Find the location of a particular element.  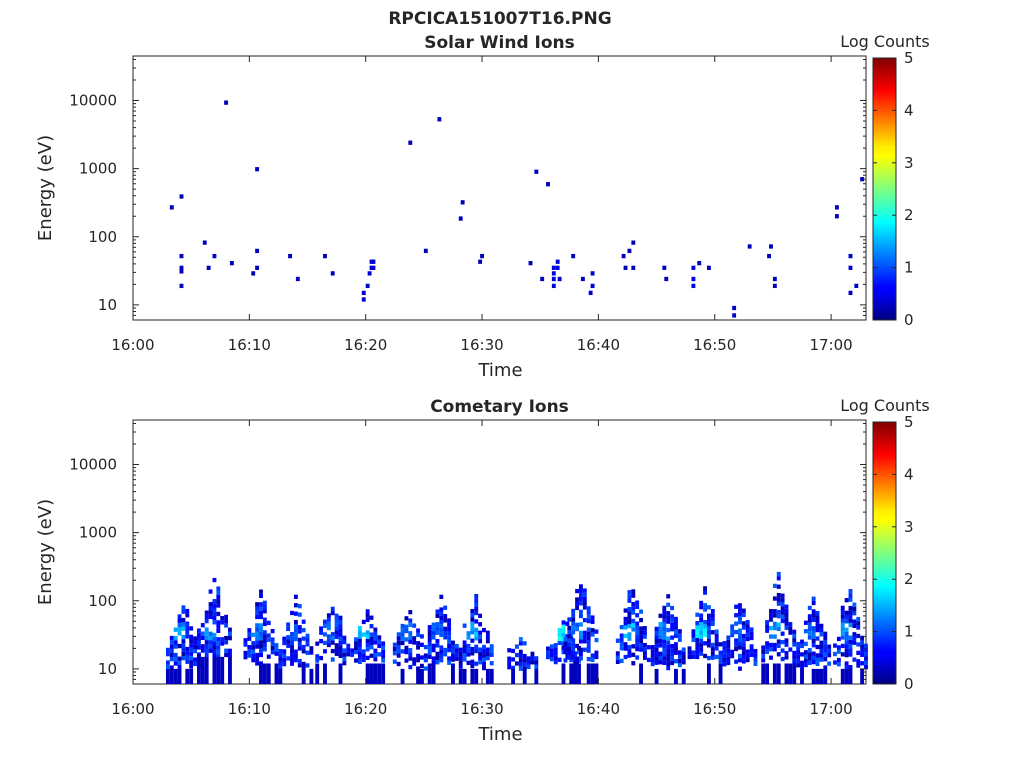

x-tick-label: 16:20 is located at coordinates (365, 709).